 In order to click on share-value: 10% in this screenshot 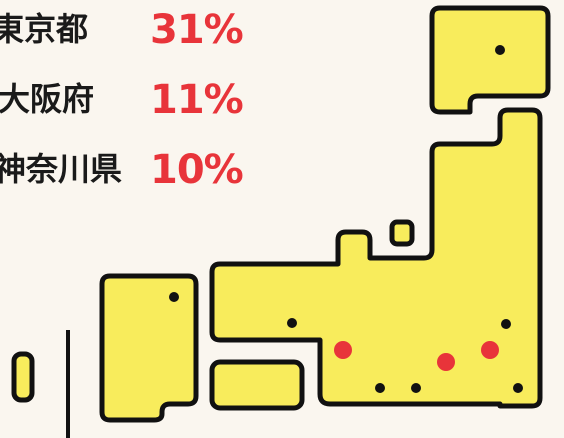, I will do `click(196, 170)`.